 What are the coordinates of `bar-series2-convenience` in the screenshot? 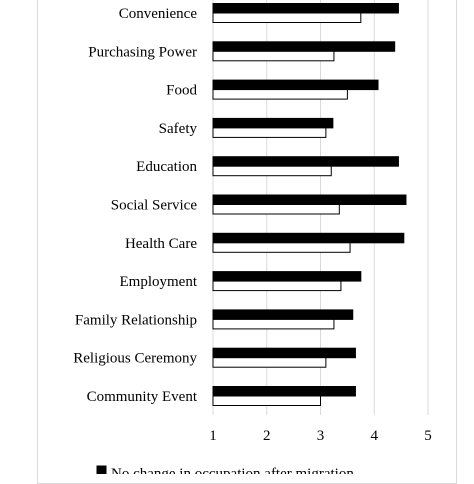 It's located at (287, 17).